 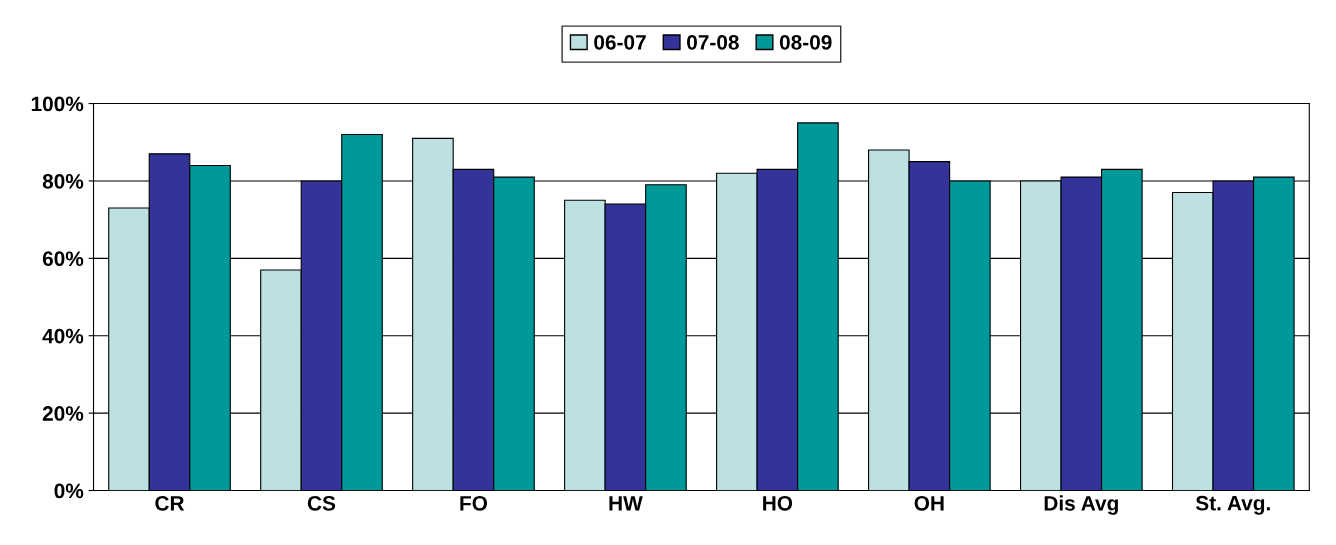 I want to click on y-tick-label: 60%, so click(x=63, y=259).